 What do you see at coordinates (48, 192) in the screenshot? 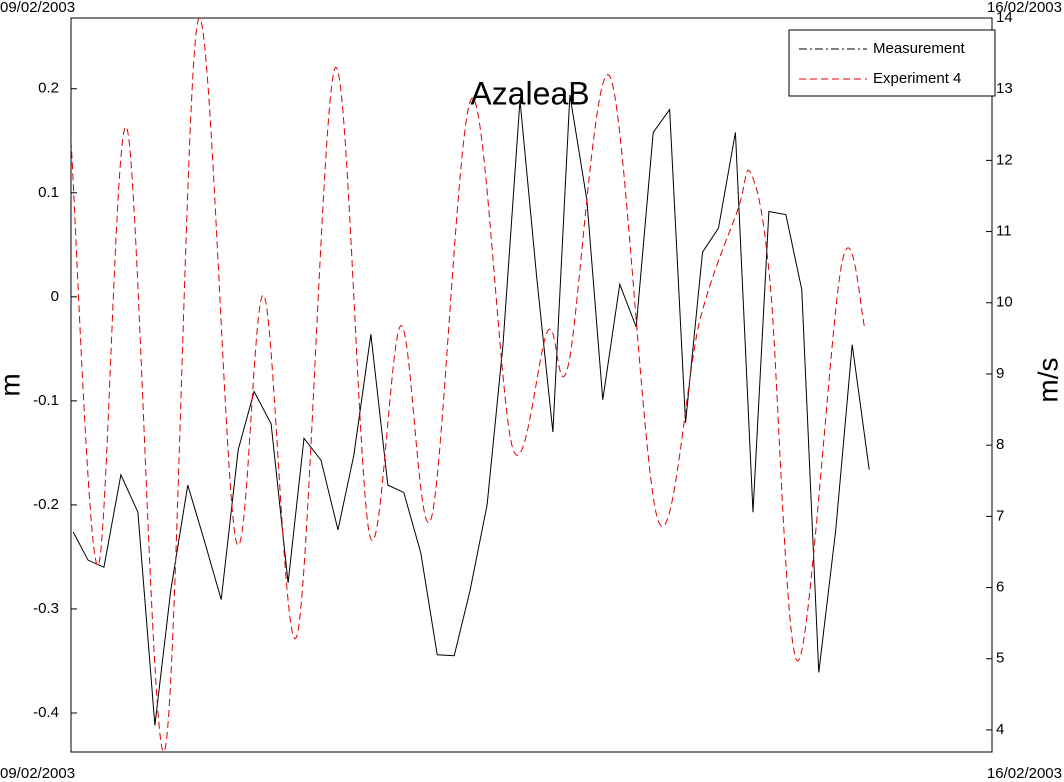
I see `y-tick-label: 0.1` at bounding box center [48, 192].